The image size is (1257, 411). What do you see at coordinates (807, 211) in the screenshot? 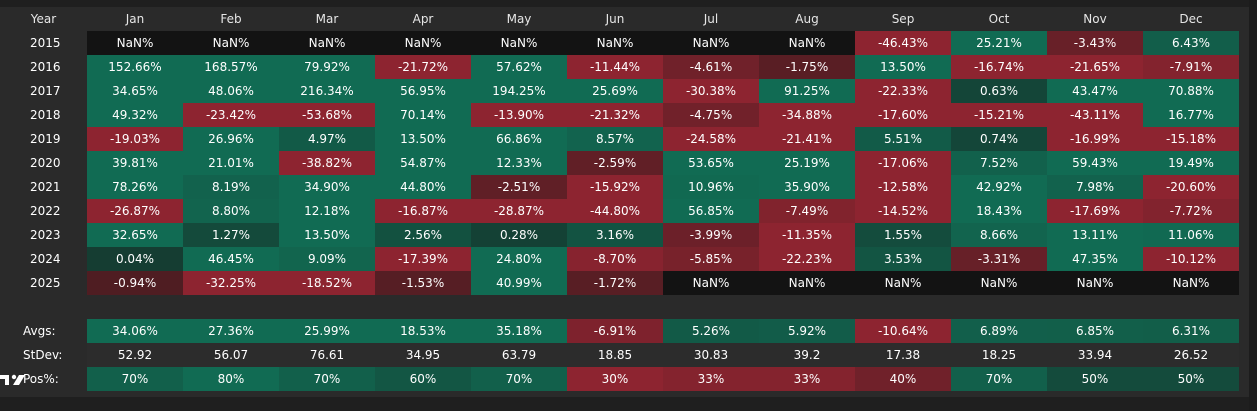
I see `return-cell-2022-aug: -7.49%` at bounding box center [807, 211].